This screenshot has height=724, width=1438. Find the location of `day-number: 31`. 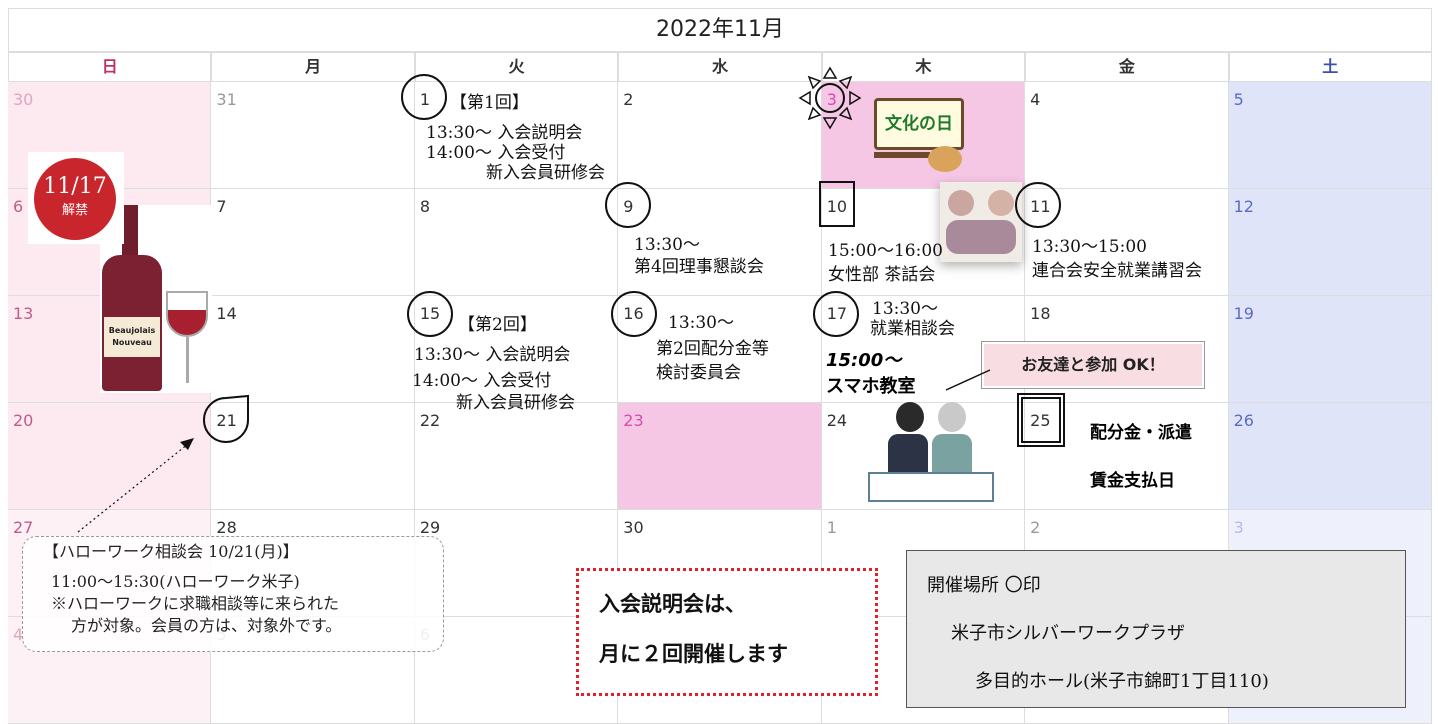

day-number: 31 is located at coordinates (226, 99).